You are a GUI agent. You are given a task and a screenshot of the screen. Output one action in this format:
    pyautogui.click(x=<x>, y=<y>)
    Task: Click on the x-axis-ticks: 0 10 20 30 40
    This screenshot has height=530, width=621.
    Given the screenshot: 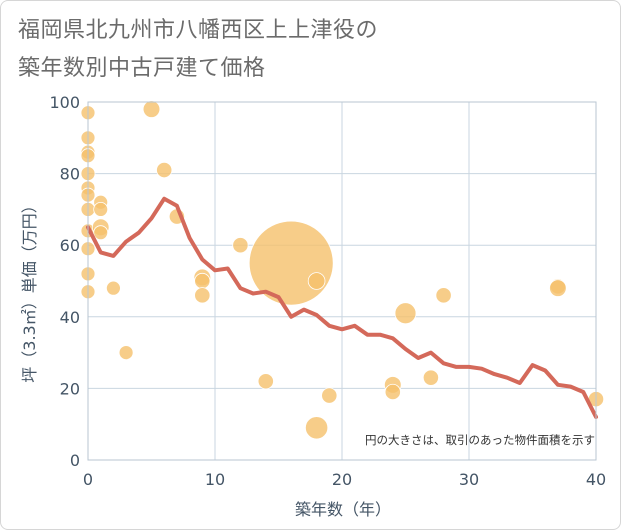 What is the action you would take?
    pyautogui.click(x=344, y=479)
    